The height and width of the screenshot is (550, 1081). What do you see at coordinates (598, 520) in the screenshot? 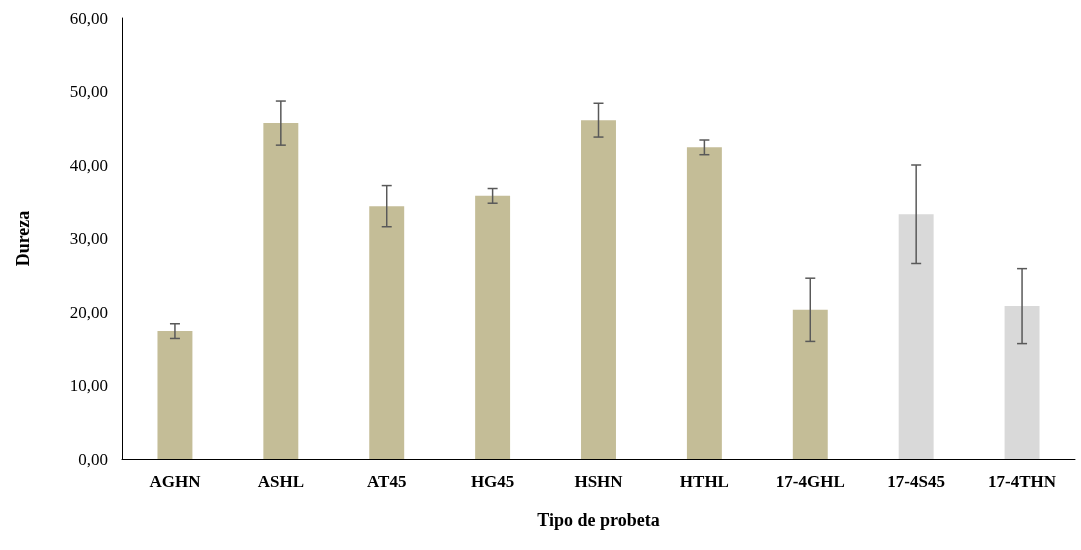
I see `x-axis-title: Tipo de probeta` at bounding box center [598, 520].